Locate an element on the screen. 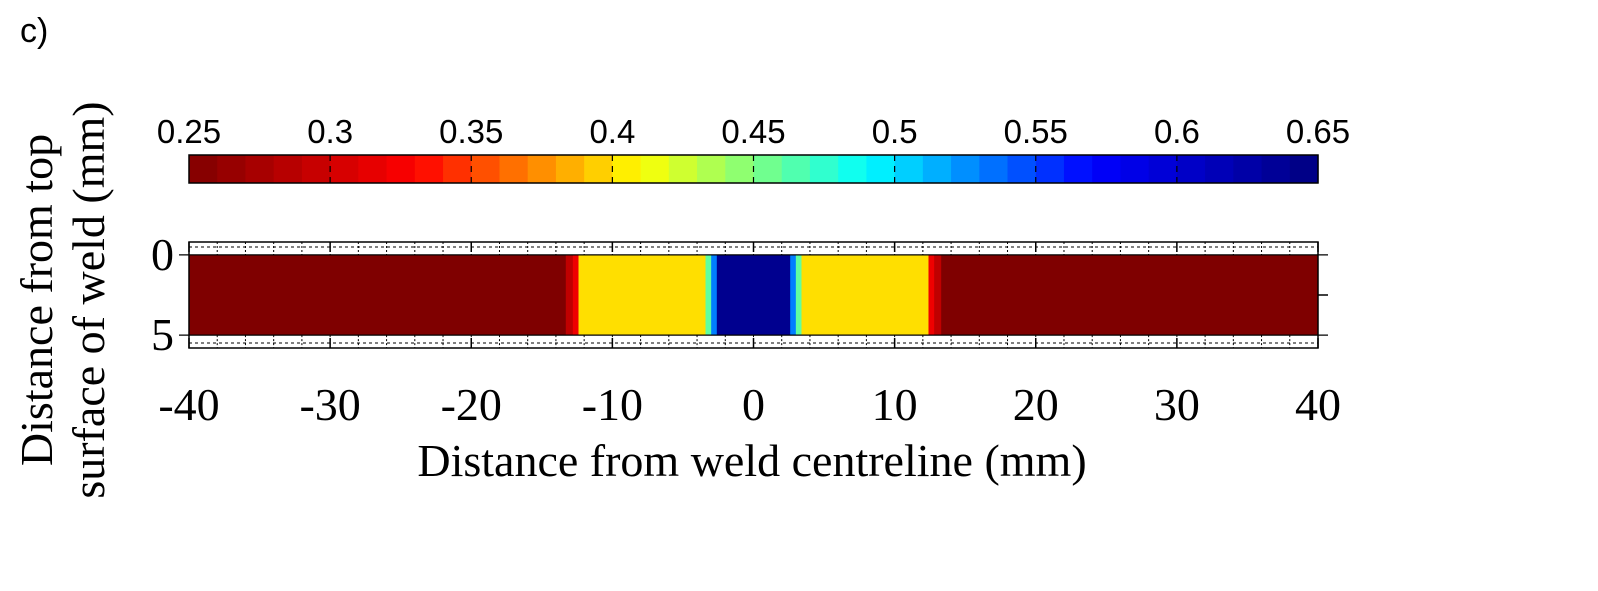 The image size is (1598, 591). colorbar: 0.25 0.3 0.35 0.4 0.45 0.5 0.55 0.6 0.65 is located at coordinates (753, 148).